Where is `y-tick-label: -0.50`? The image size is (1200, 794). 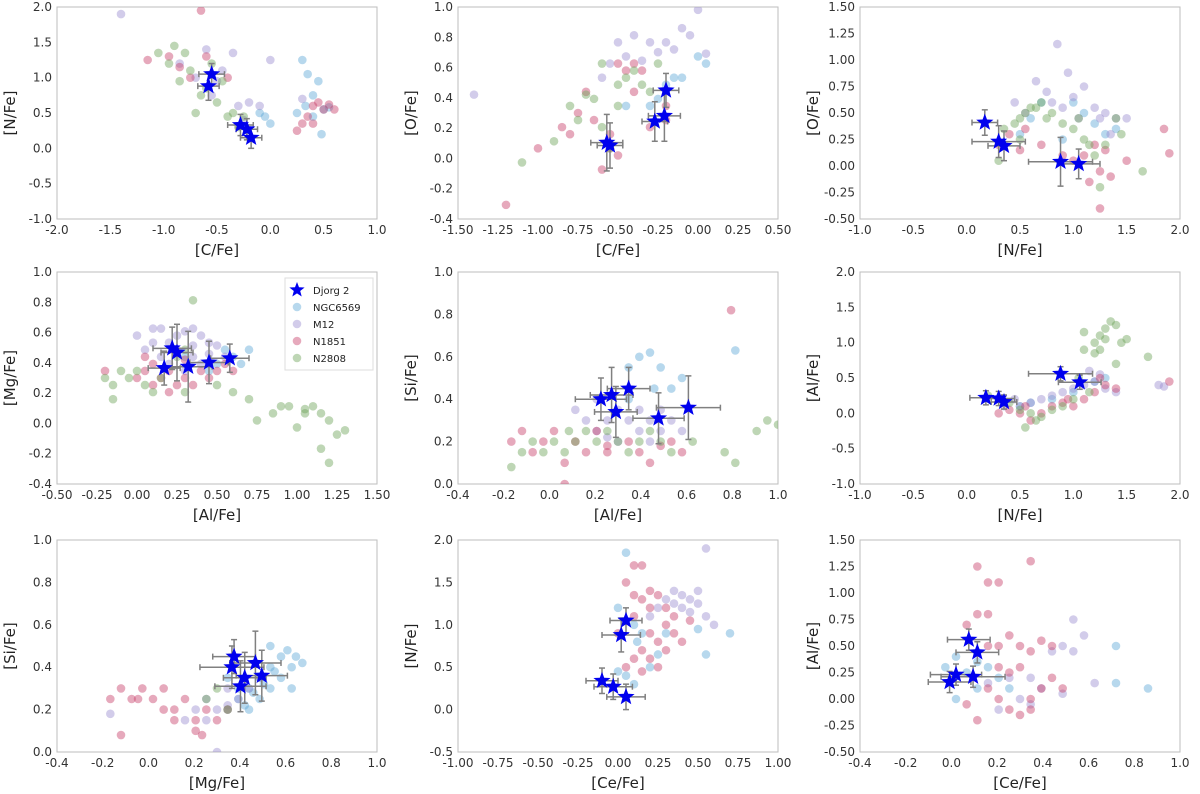
y-tick-label: -0.50 is located at coordinates (839, 752).